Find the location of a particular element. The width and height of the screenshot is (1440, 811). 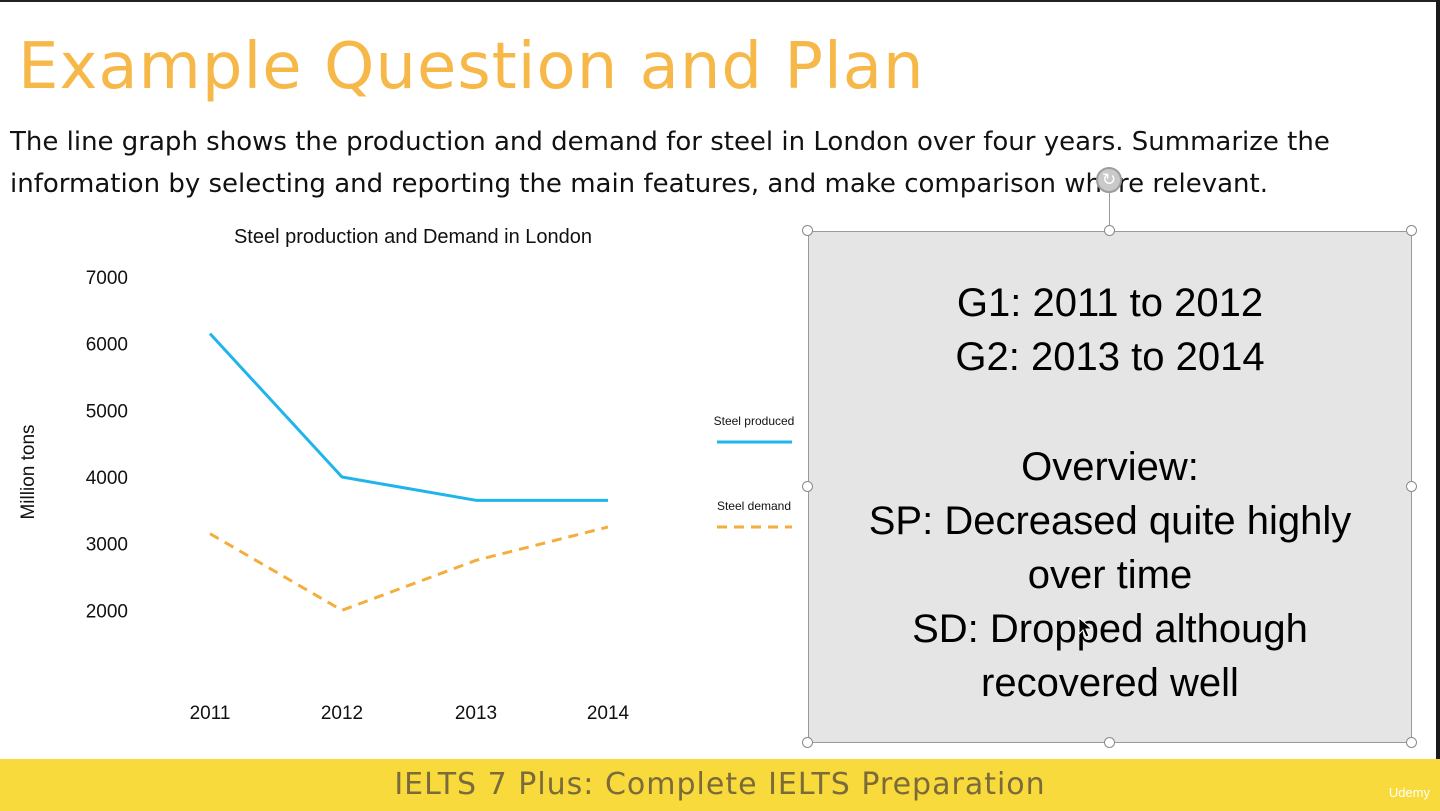

plan-line-sd: SD: Dropped although is located at coordinates (1110, 629).